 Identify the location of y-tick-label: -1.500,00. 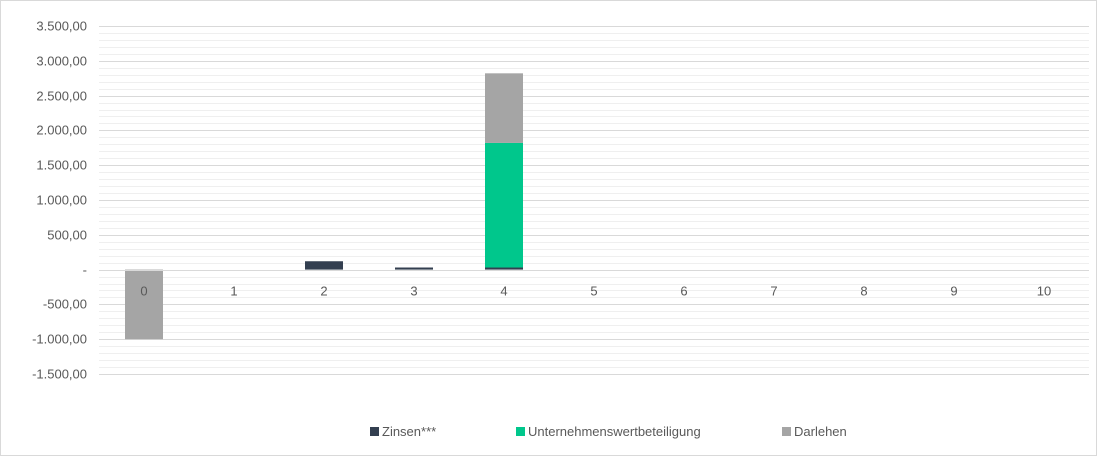
(59, 374).